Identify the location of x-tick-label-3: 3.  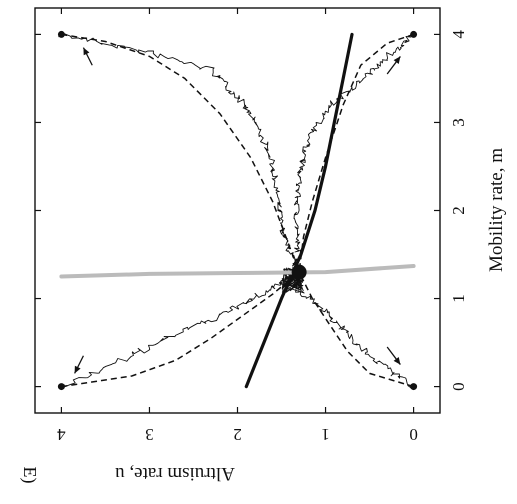
(458, 122).